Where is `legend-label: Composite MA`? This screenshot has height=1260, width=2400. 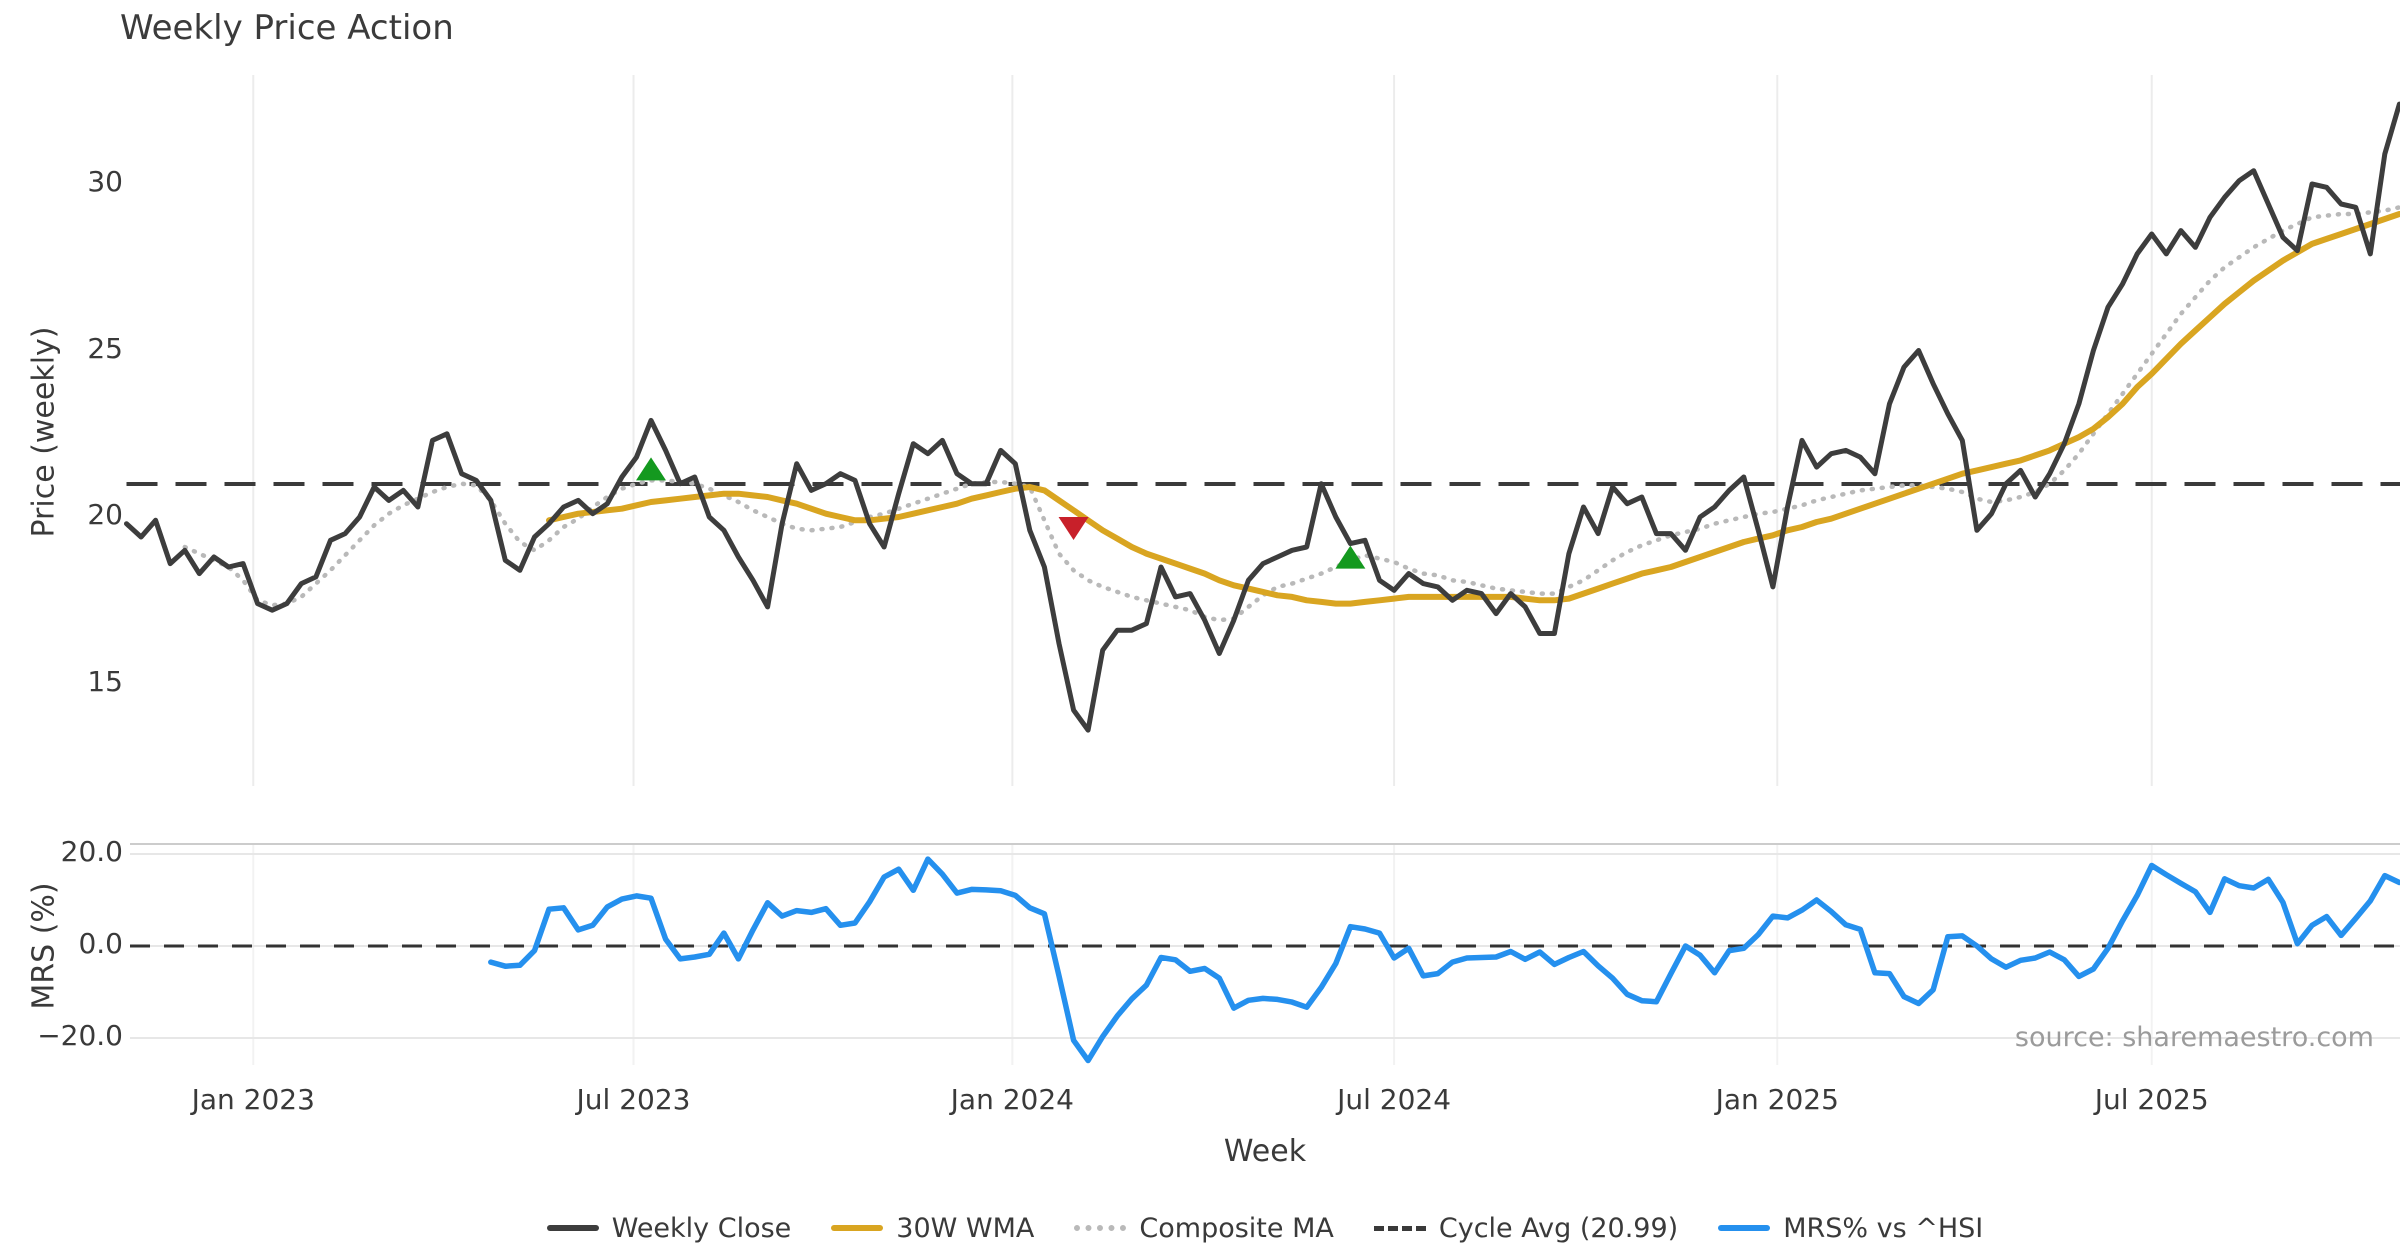 legend-label: Composite MA is located at coordinates (1236, 1228).